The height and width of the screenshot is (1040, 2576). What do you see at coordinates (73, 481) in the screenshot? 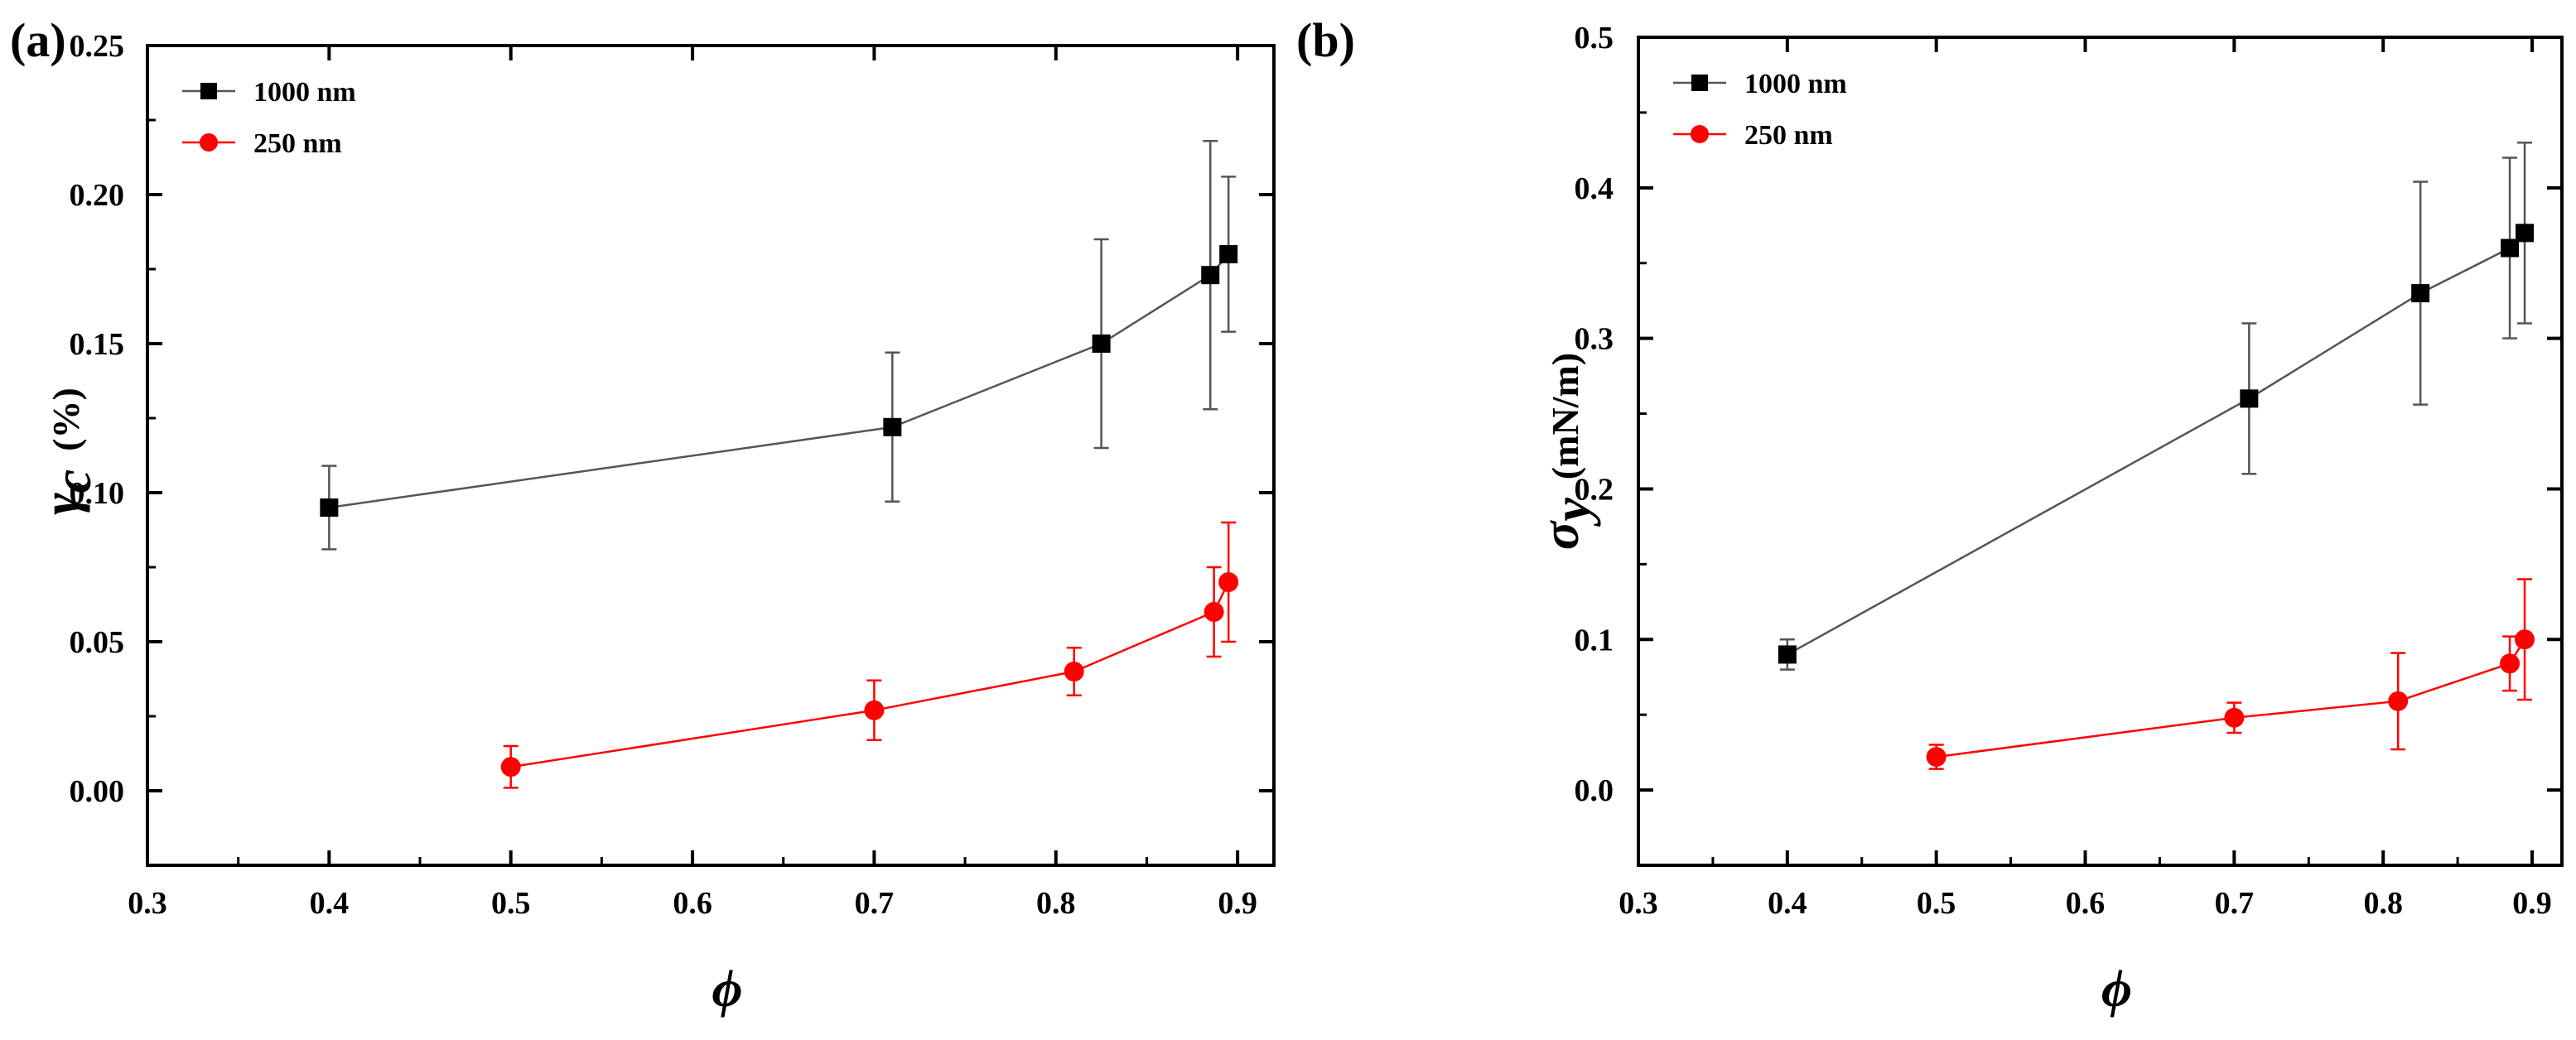
I see `y-axis-subscript: c` at bounding box center [73, 481].